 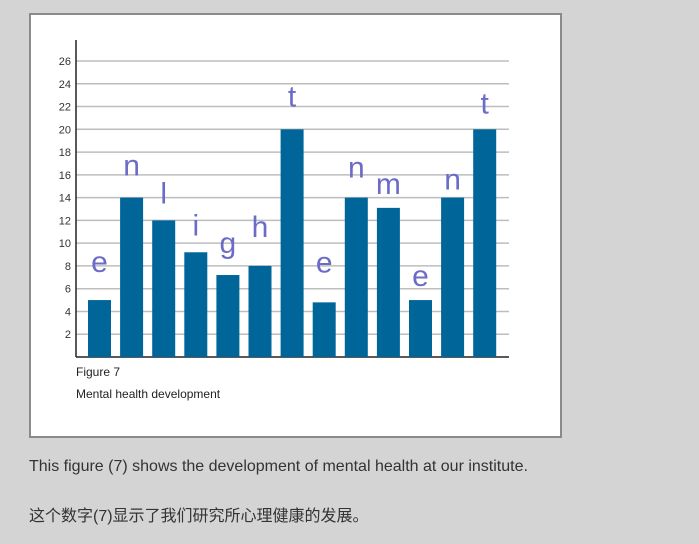 I want to click on y-tick-label: 12, so click(x=65, y=221).